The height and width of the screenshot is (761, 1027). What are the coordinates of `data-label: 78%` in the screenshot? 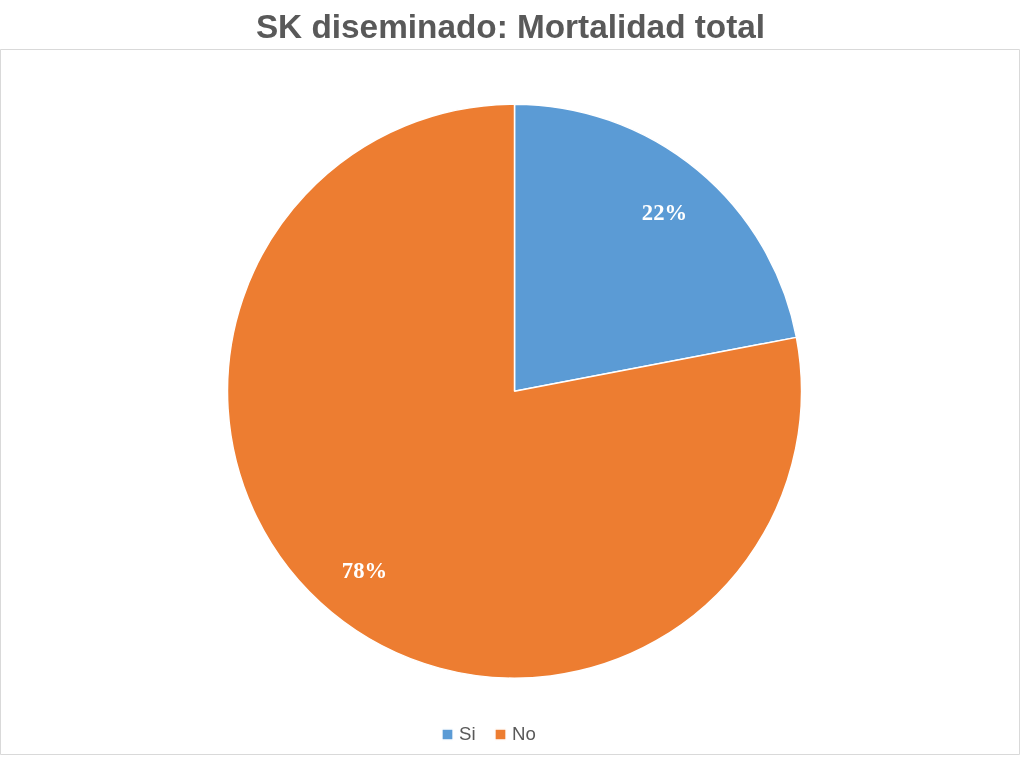 It's located at (364, 570).